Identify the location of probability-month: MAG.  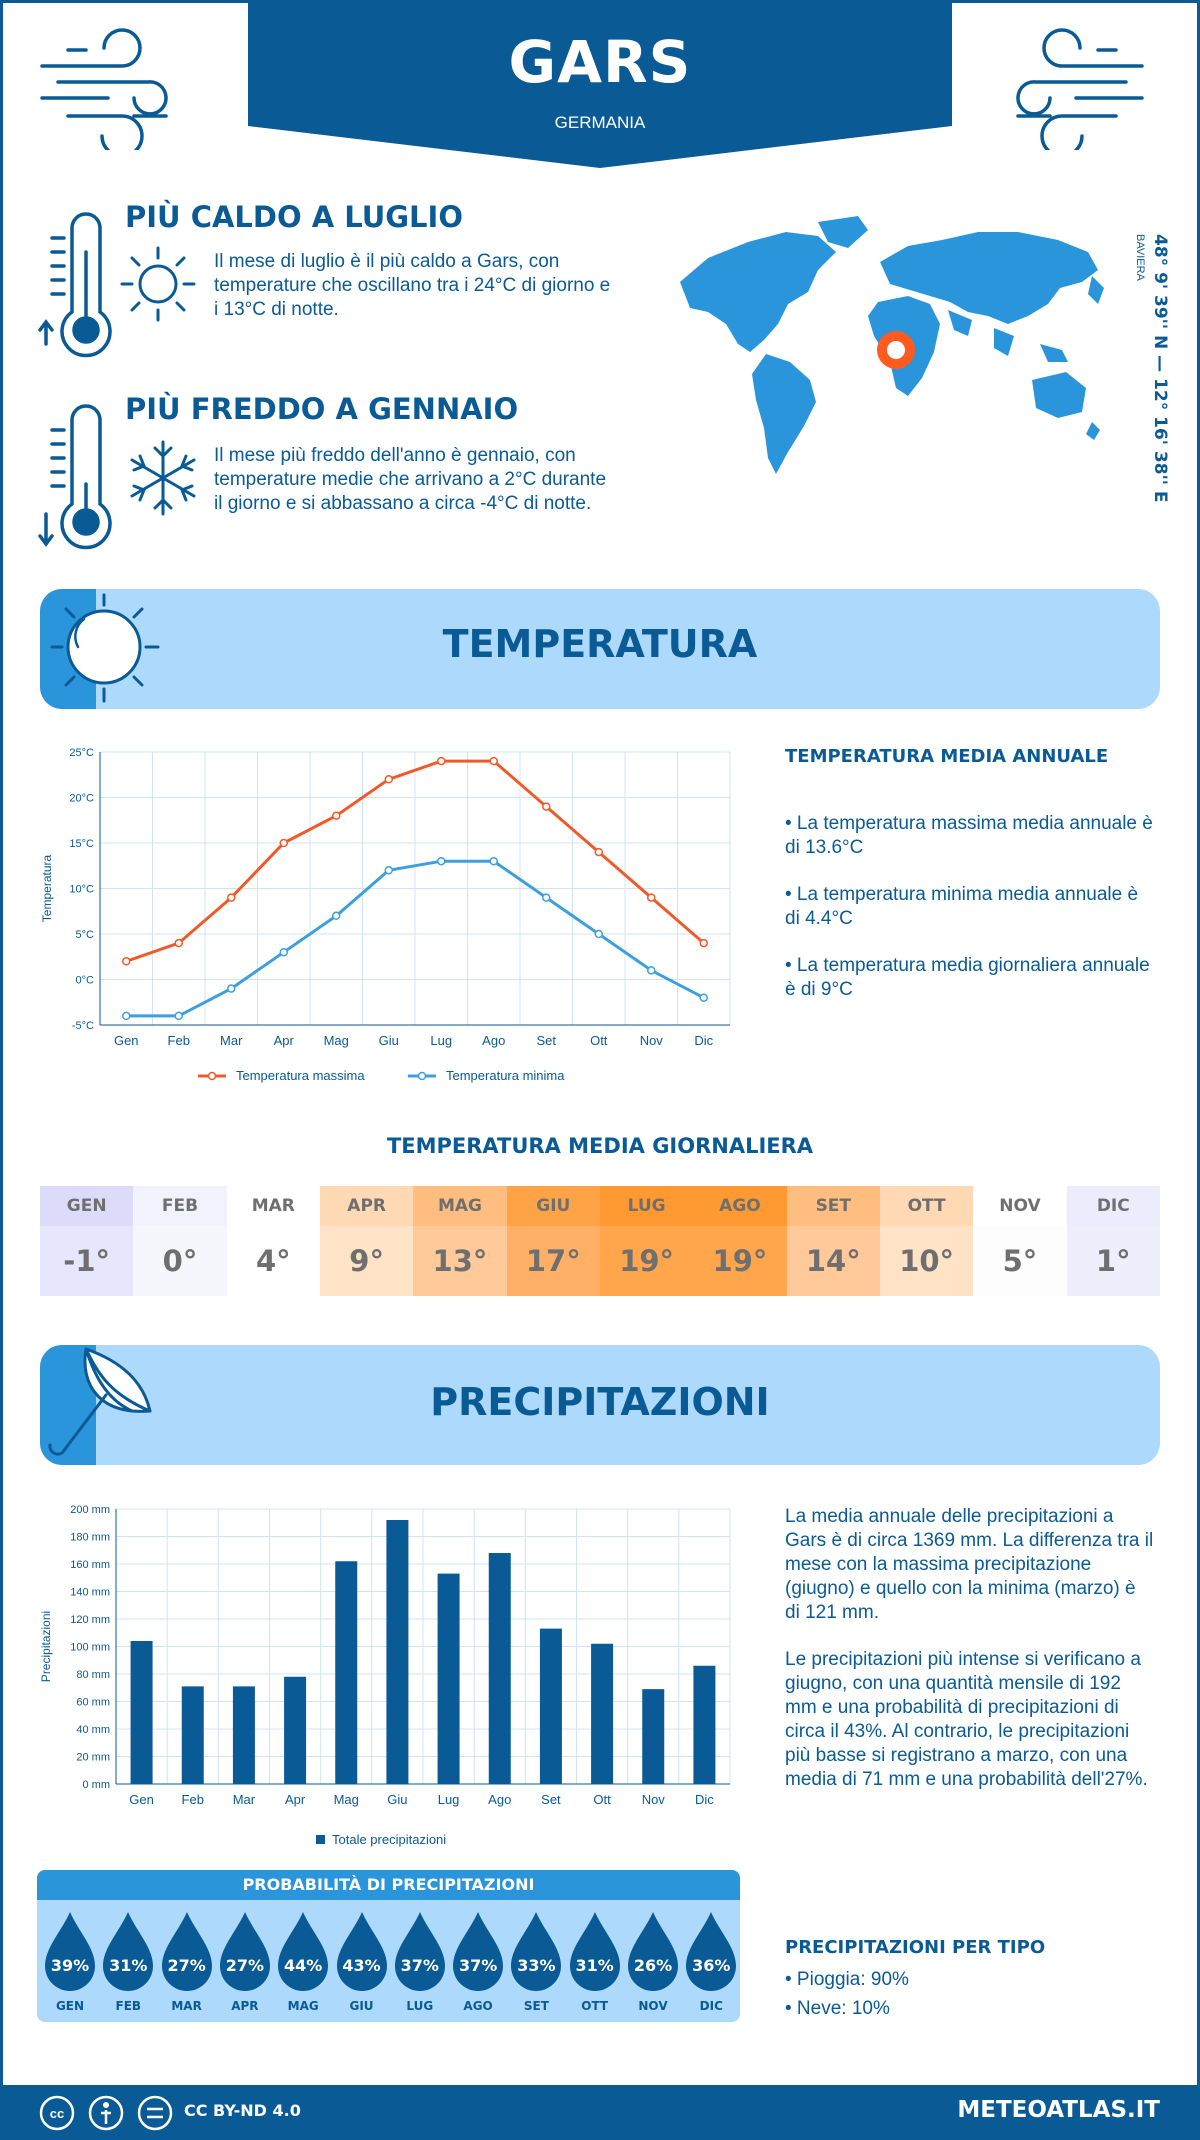
(303, 2006).